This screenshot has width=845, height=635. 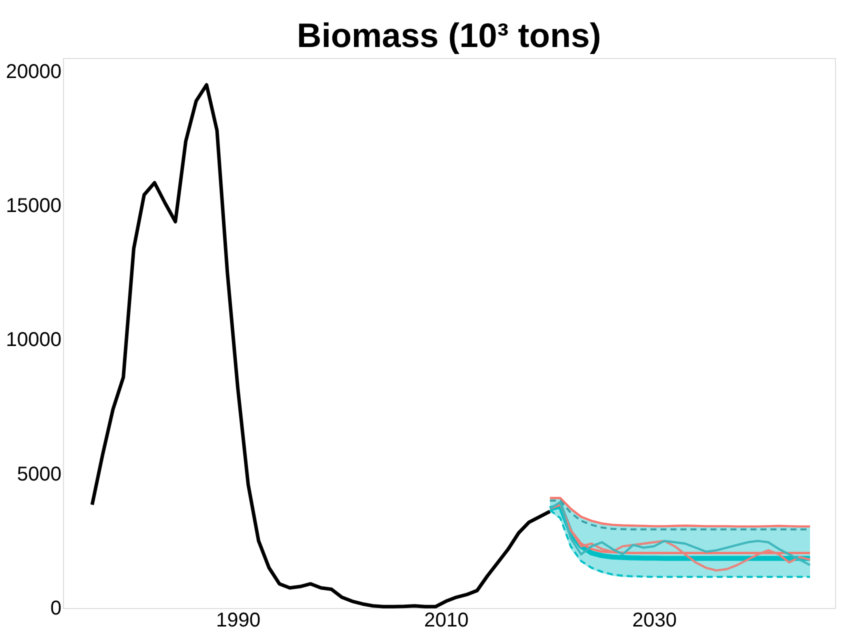 I want to click on y-tick-label: 15000, so click(x=34, y=206).